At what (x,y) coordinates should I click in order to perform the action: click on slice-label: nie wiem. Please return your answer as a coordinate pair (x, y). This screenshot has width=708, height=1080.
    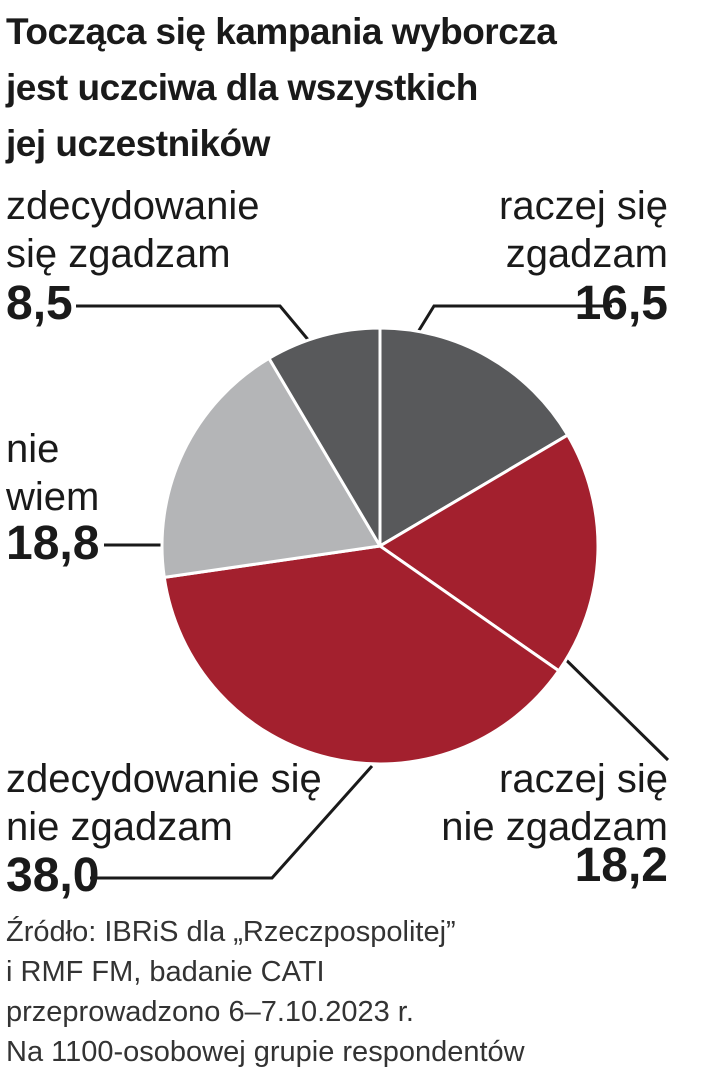
    Looking at the image, I should click on (53, 473).